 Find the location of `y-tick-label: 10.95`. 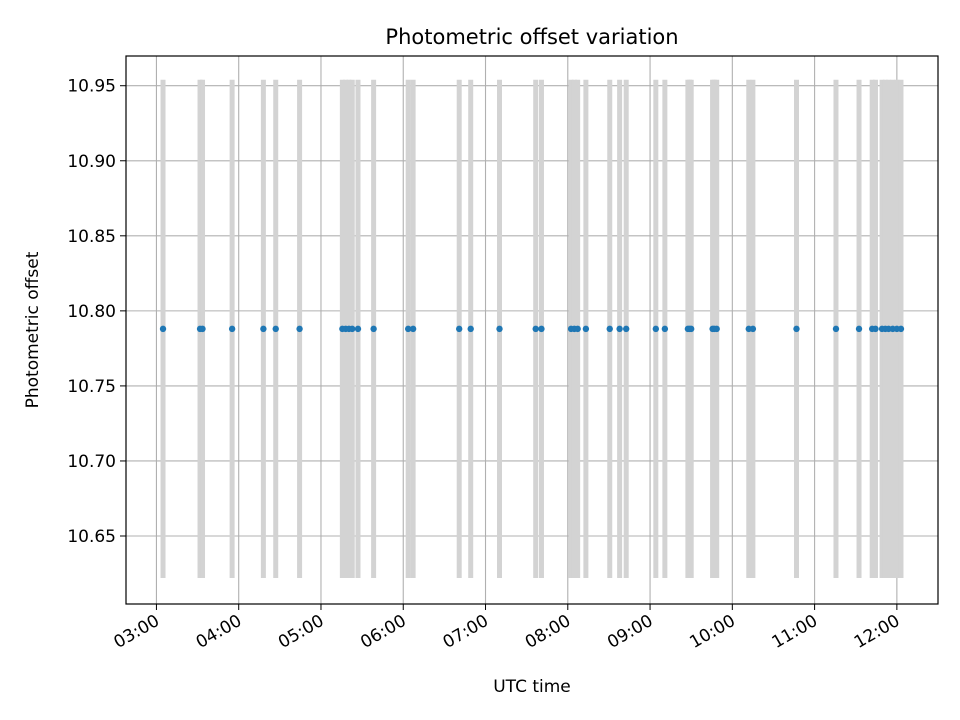

y-tick-label: 10.95 is located at coordinates (91, 87).